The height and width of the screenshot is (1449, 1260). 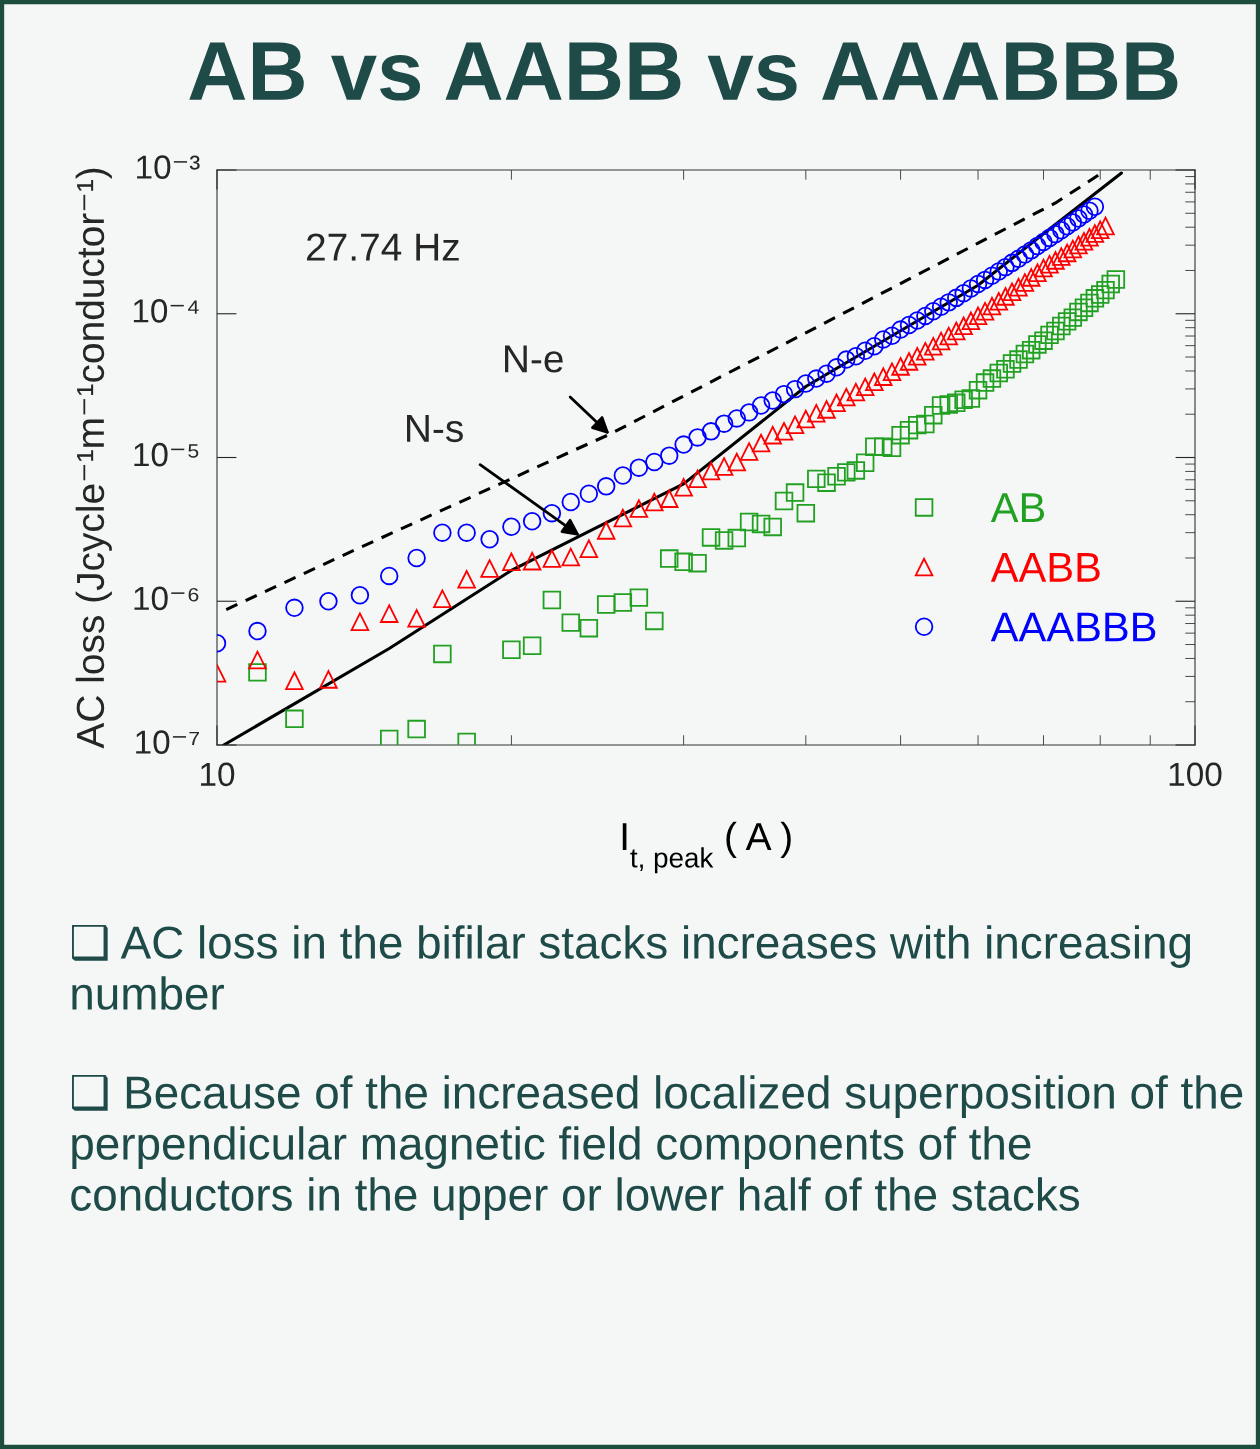 I want to click on y-tick-label: 10⁻⁷, so click(x=167, y=742).